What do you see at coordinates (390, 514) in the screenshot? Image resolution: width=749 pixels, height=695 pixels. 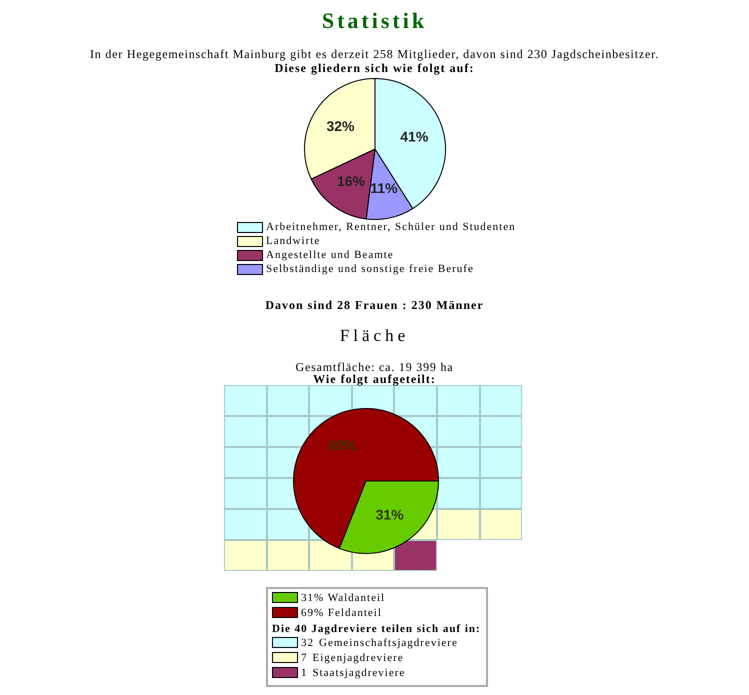 I see `data-label: 31%` at bounding box center [390, 514].